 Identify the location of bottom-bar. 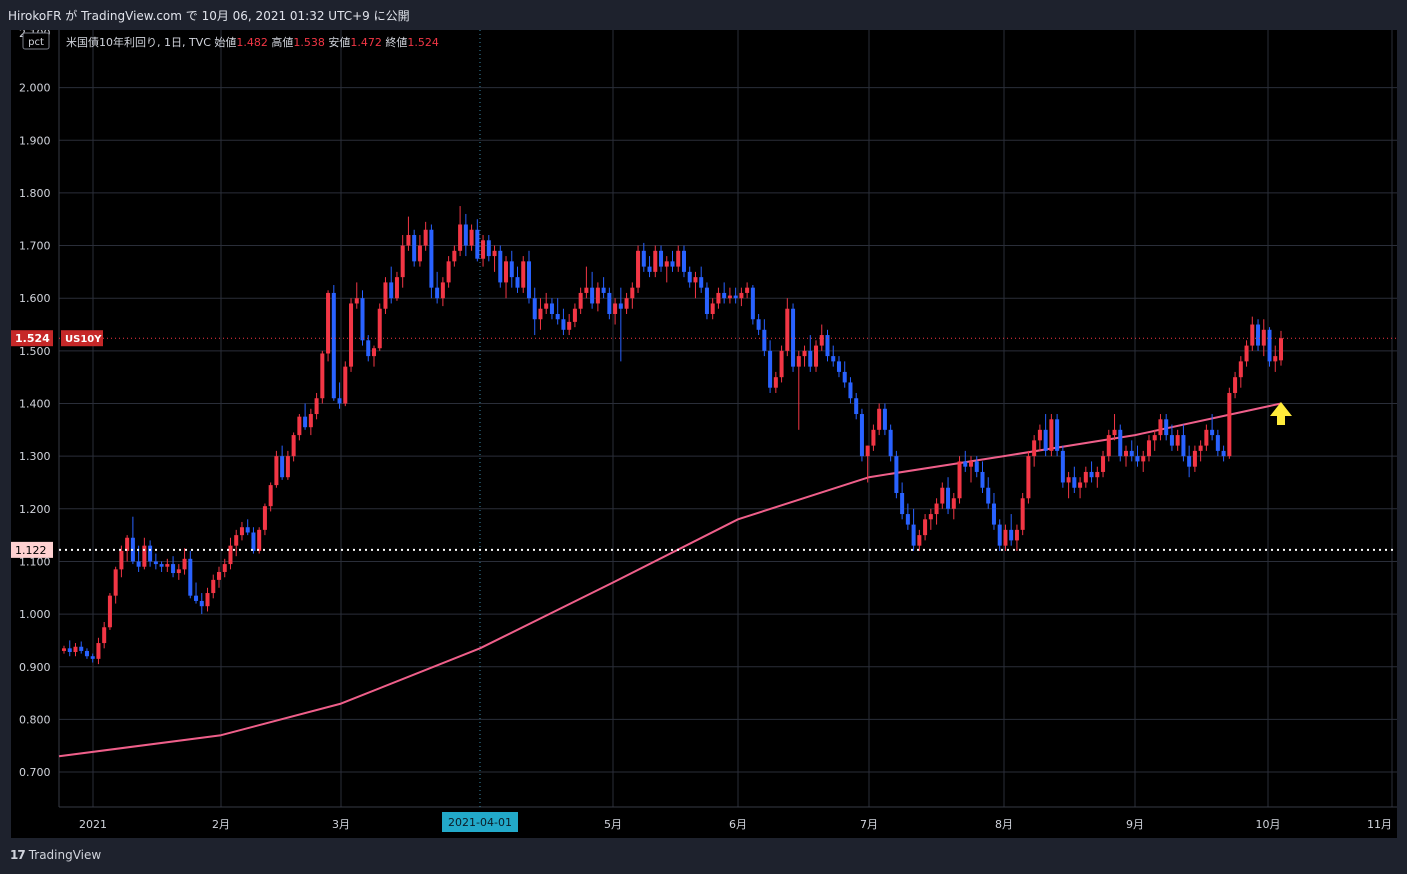
(703, 856).